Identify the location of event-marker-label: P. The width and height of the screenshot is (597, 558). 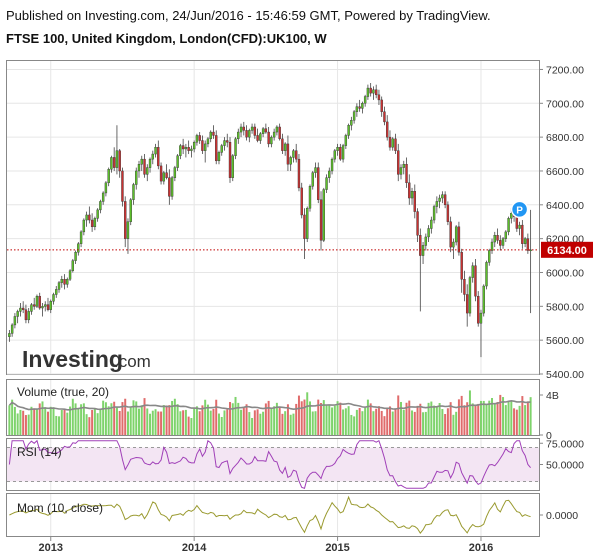
(519, 210).